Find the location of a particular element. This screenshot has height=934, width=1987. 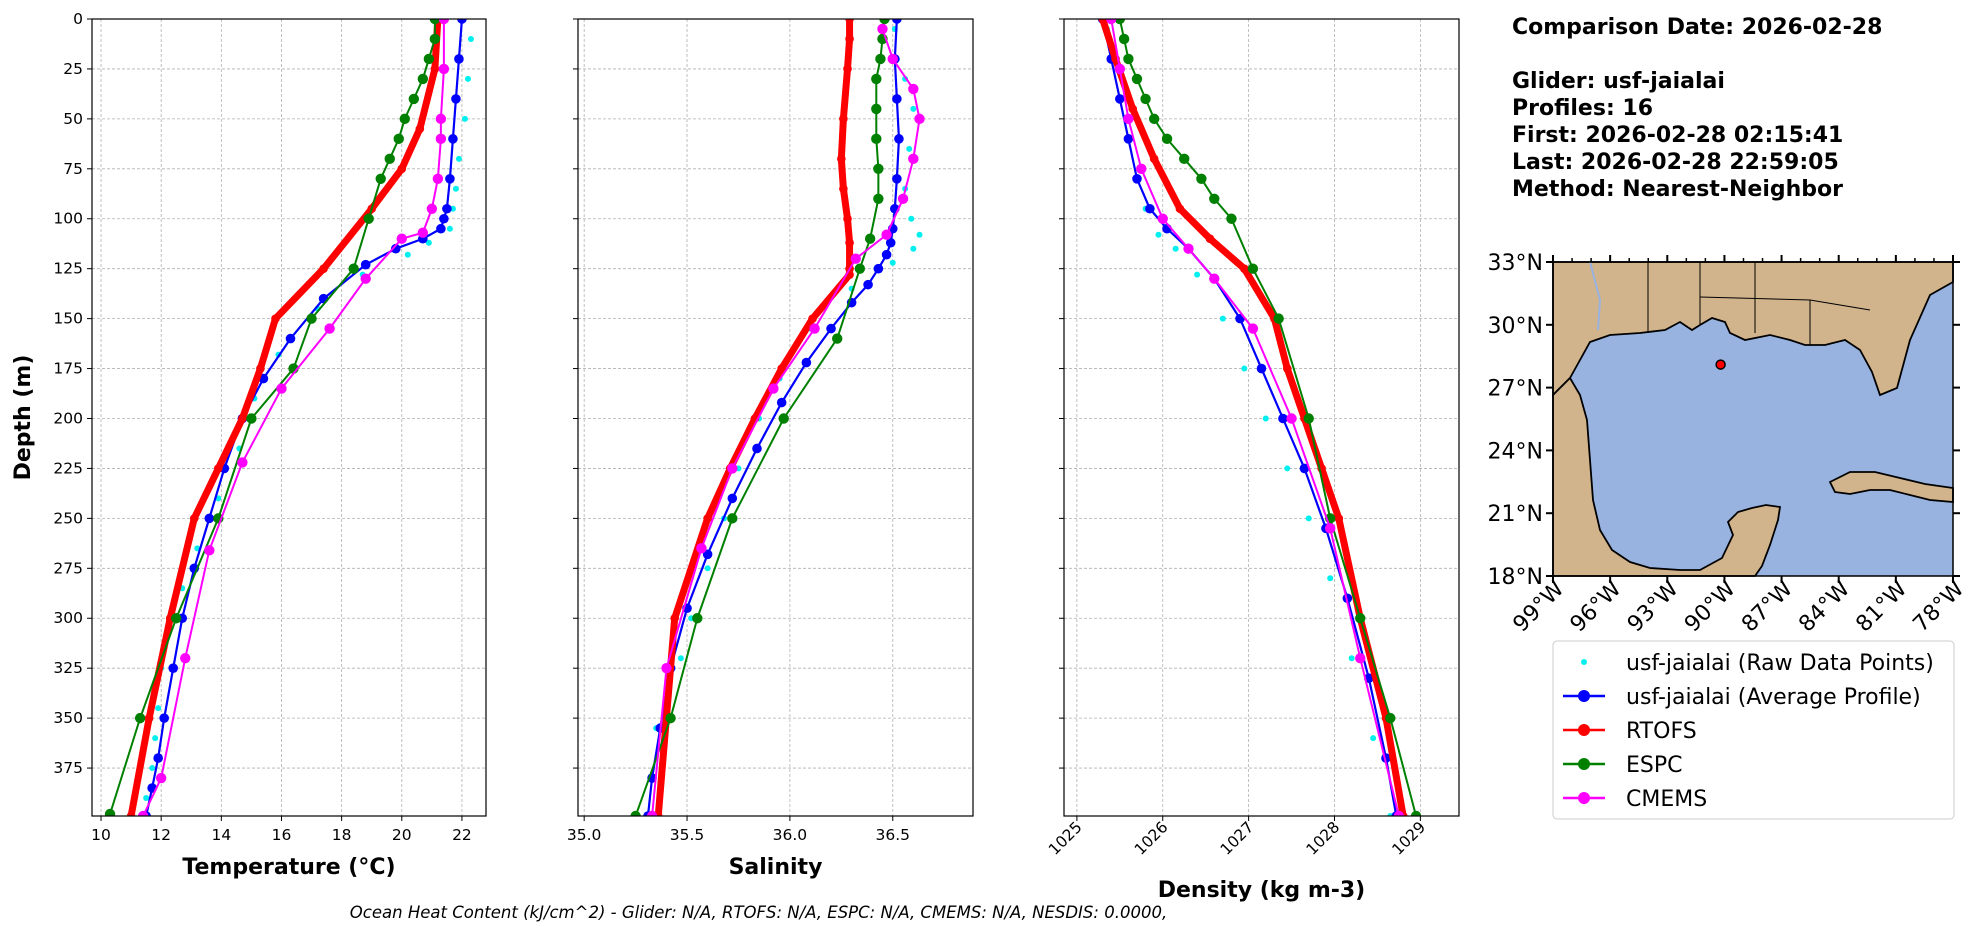

legend-item-rtofs: RTOFS is located at coordinates (1630, 731).